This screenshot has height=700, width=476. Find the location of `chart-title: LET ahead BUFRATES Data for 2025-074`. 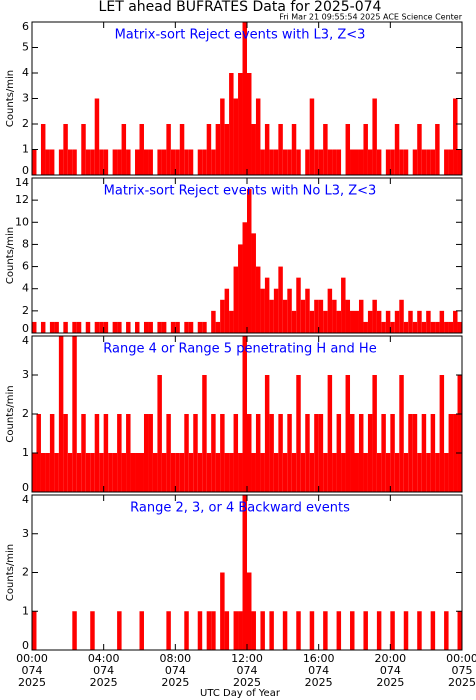

chart-title: LET ahead BUFRATES Data for 2025-074 is located at coordinates (240, 7).